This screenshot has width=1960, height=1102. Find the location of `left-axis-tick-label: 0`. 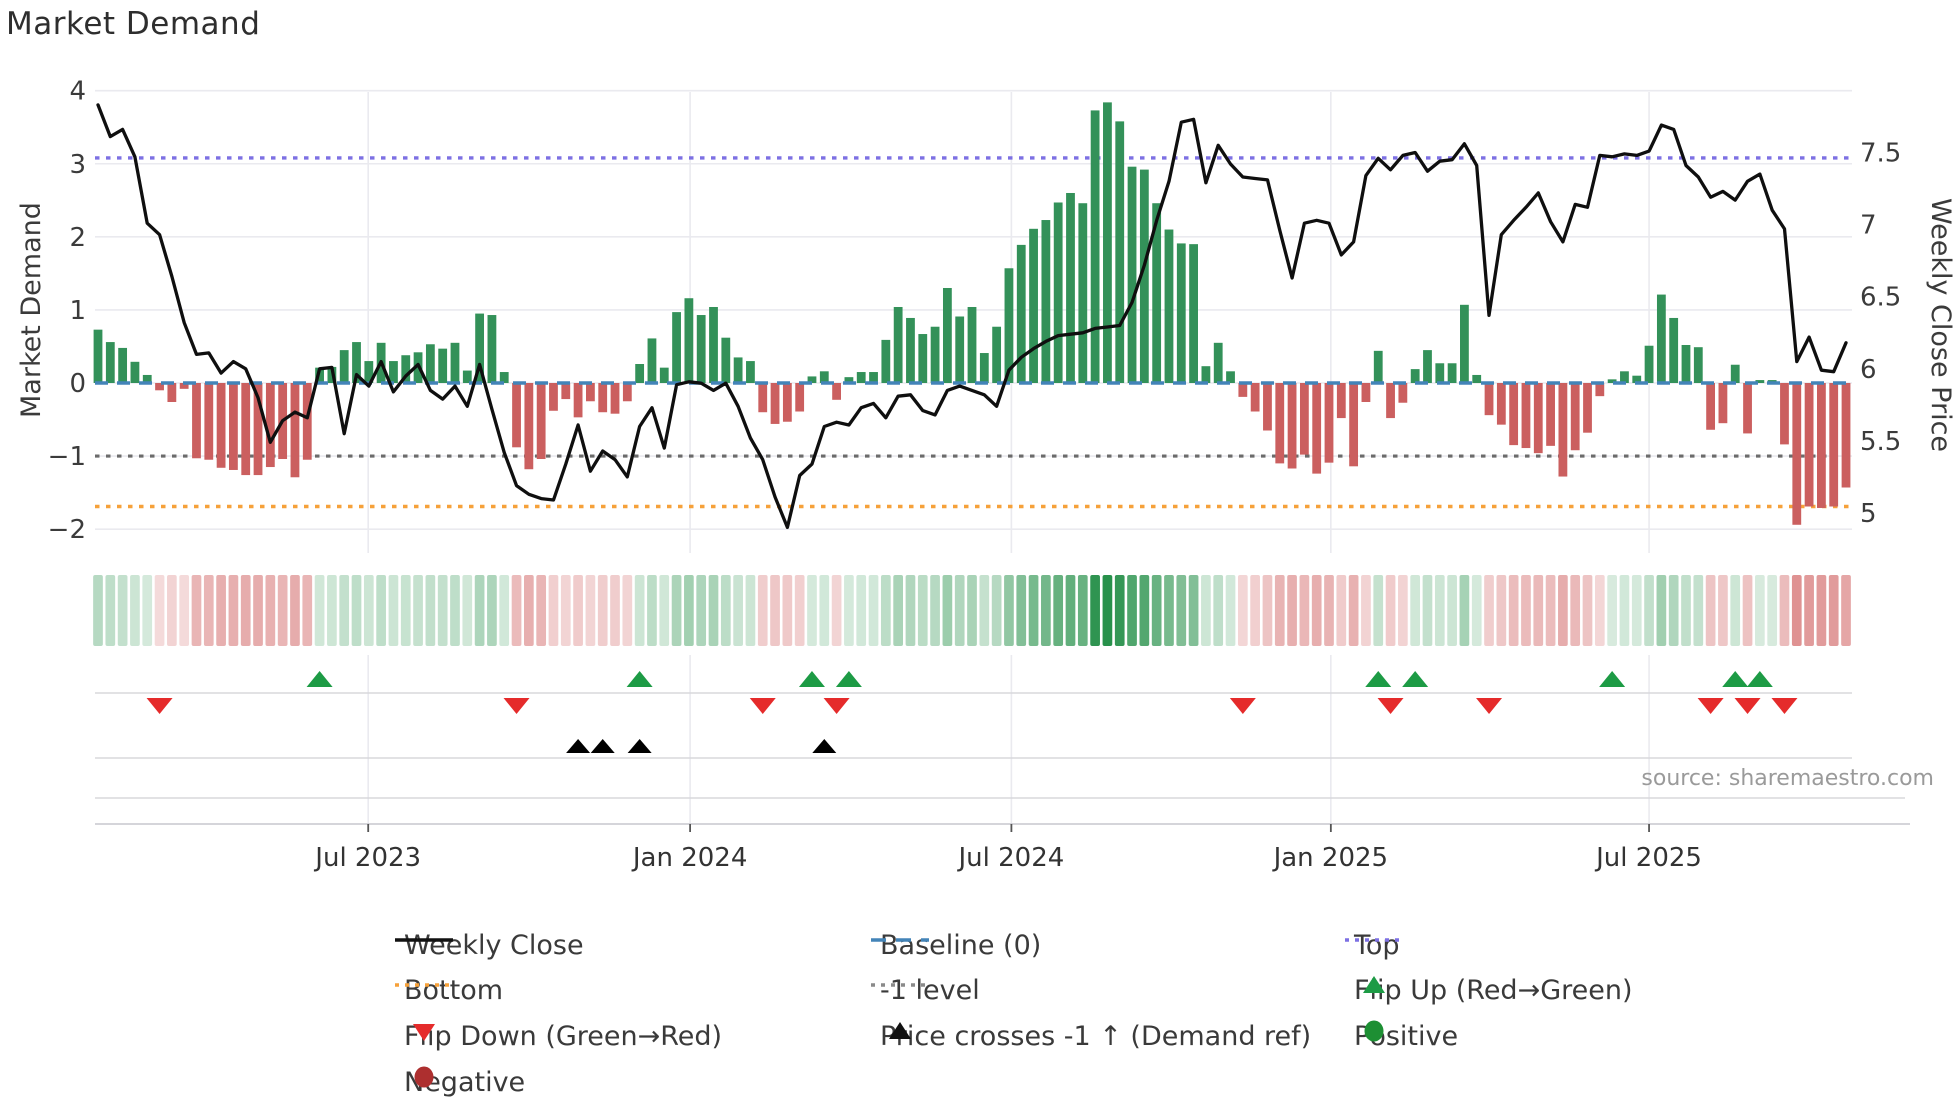

left-axis-tick-label: 0 is located at coordinates (77, 384).